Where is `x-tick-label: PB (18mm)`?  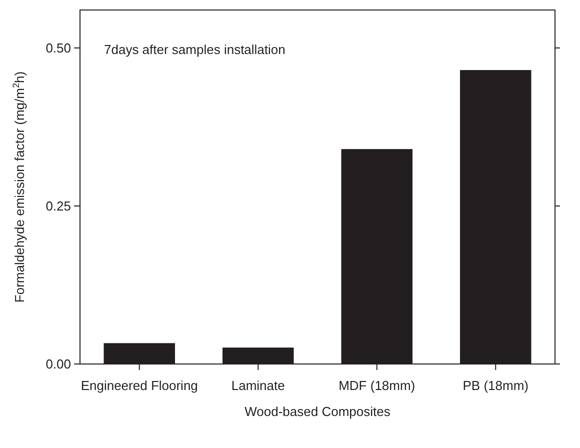 x-tick-label: PB (18mm) is located at coordinates (495, 385).